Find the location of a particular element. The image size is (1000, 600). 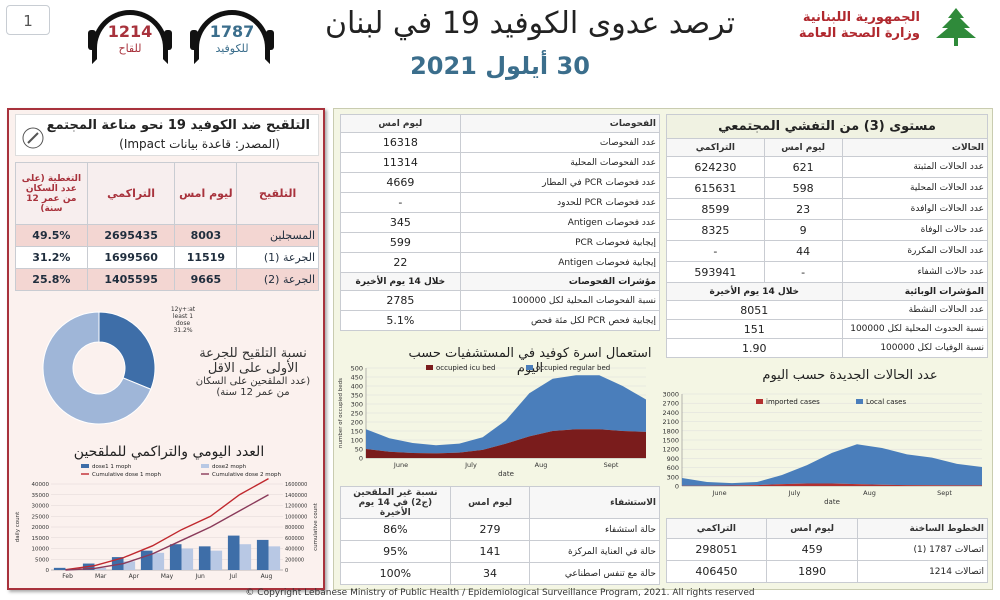

chart-title: العدد اليومي والتراكمي للملقحين is located at coordinates (169, 452).